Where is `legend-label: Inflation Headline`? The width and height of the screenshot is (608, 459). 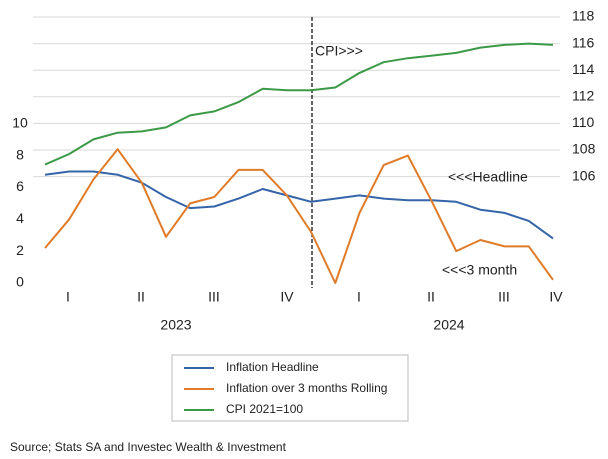
legend-label: Inflation Headline is located at coordinates (272, 367).